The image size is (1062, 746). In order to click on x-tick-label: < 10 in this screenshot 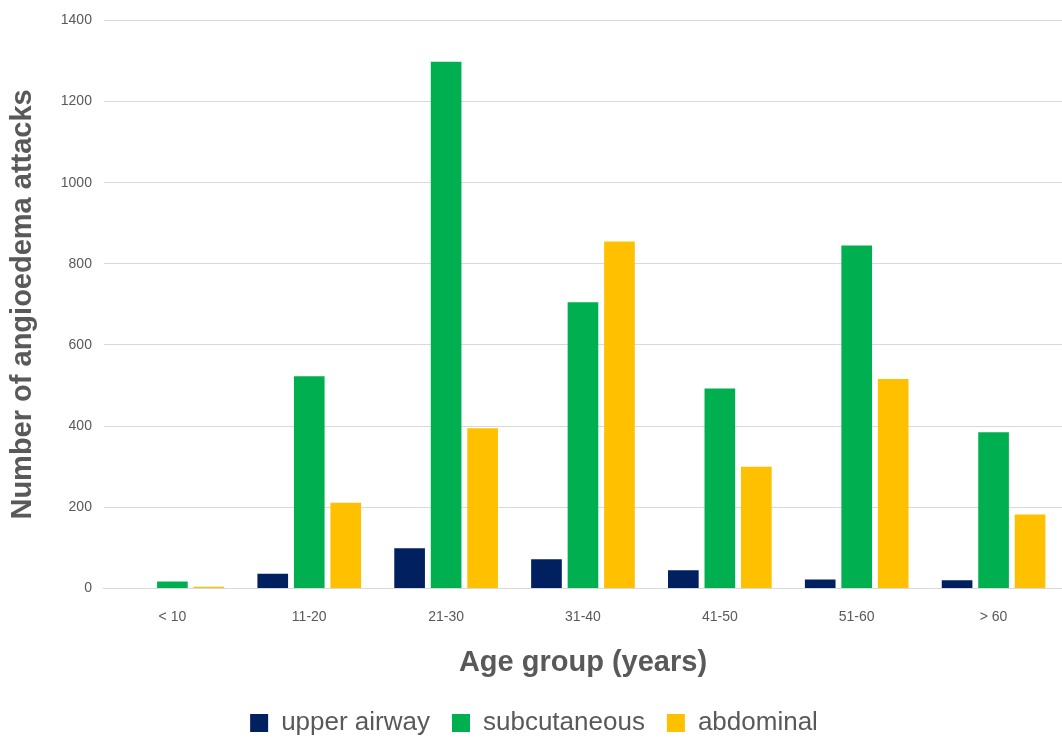, I will do `click(172, 615)`.